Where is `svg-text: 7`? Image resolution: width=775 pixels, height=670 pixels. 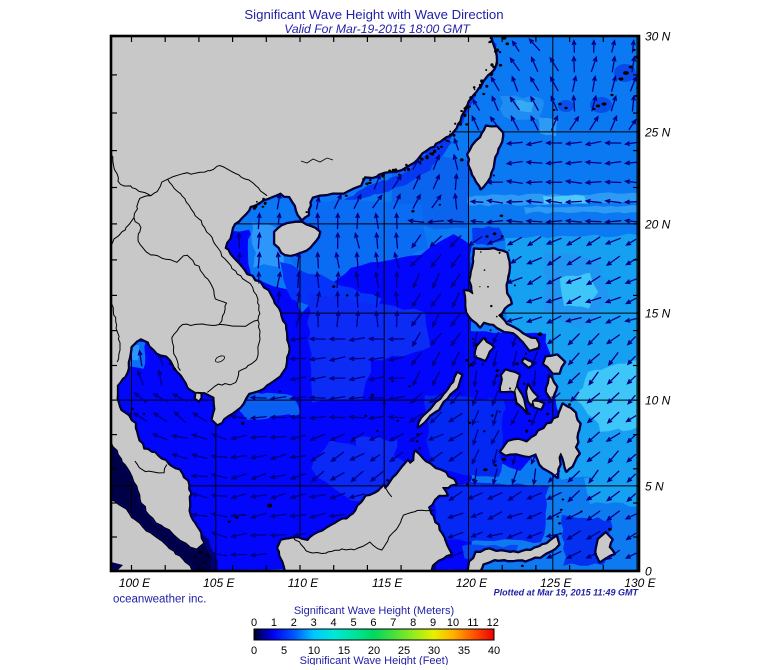 svg-text: 7 is located at coordinates (393, 623).